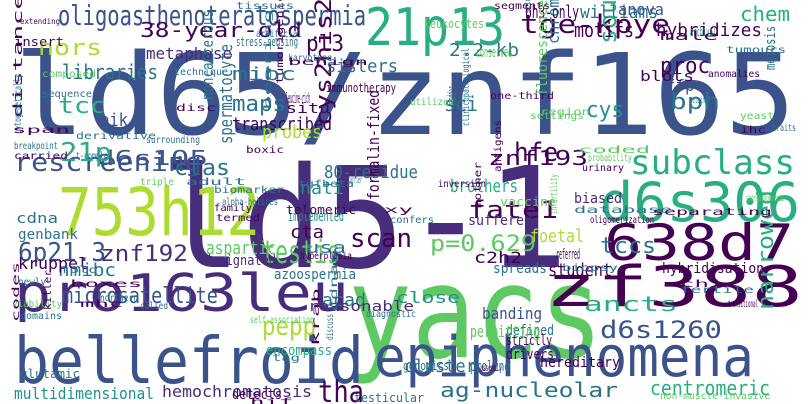 This screenshot has width=808, height=404. I want to click on cloud-word: maps, so click(259, 104).